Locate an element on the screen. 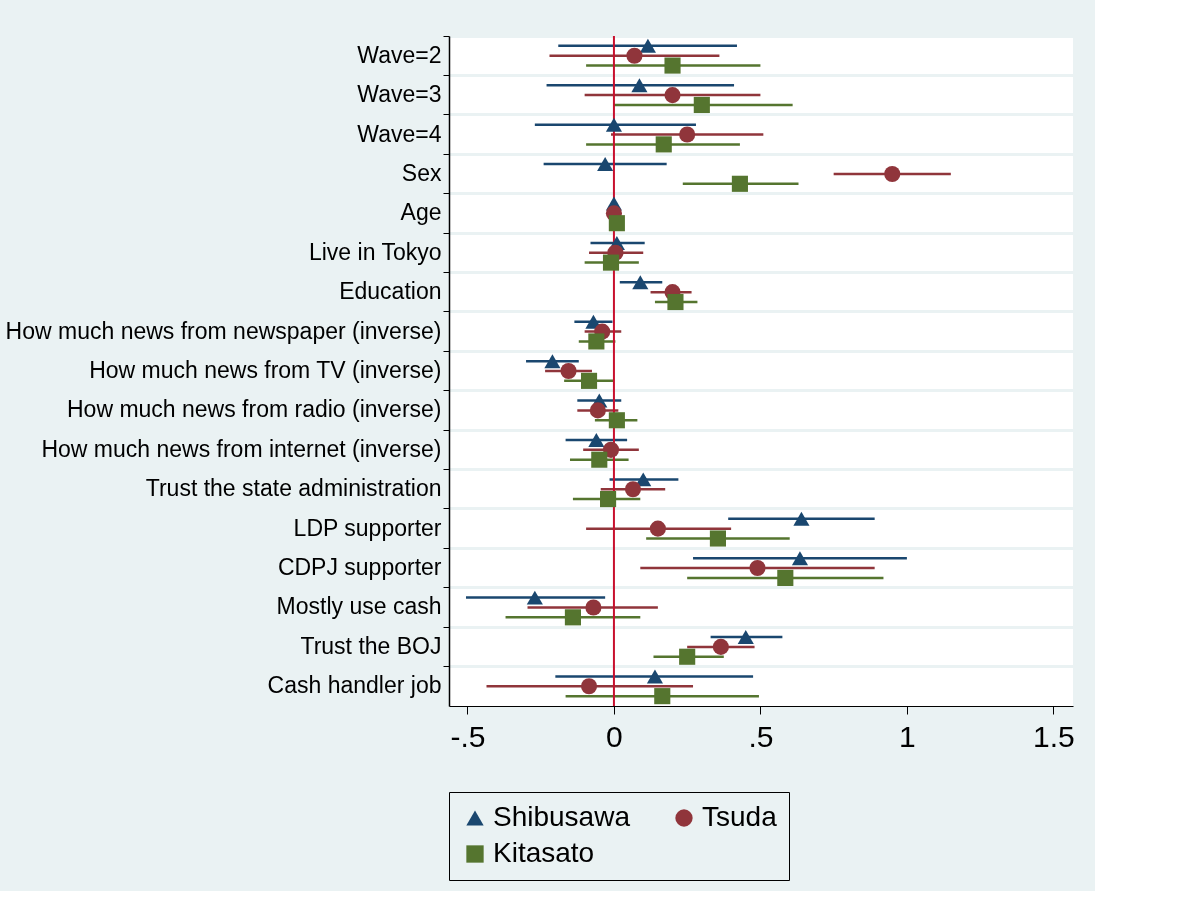 The image size is (1196, 920). y-tick-label: Mostly use cash is located at coordinates (359, 606).